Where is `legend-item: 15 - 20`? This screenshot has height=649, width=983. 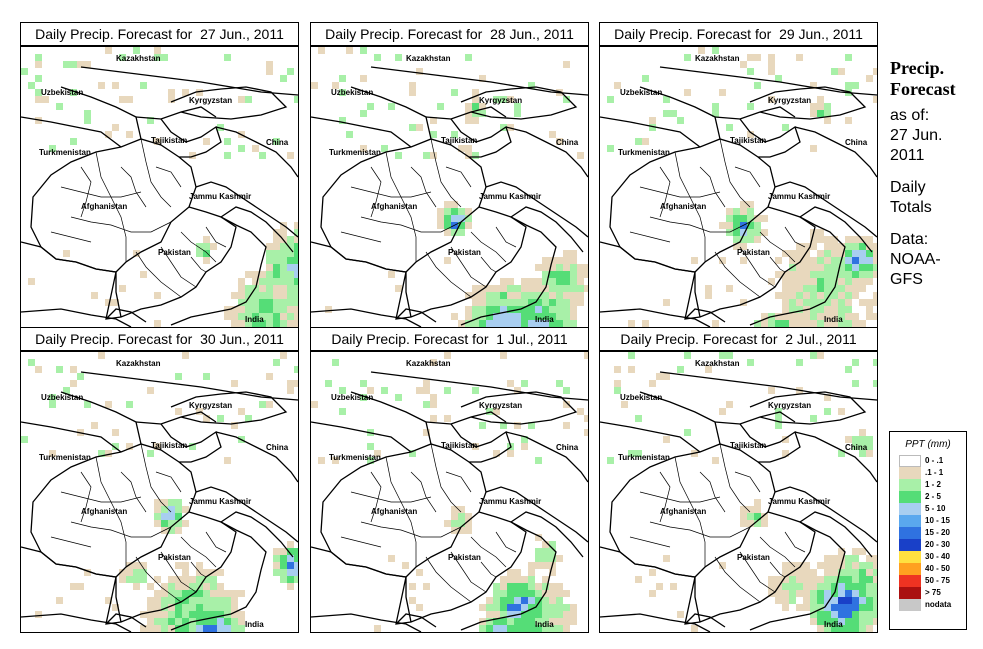 legend-item: 15 - 20 is located at coordinates (928, 533).